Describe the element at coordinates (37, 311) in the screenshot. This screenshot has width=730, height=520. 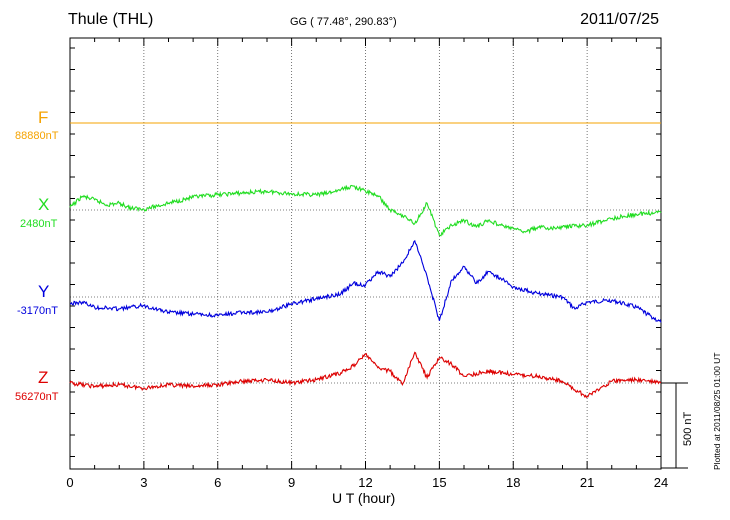
I see `component-y-baseline: -3170nT` at that location.